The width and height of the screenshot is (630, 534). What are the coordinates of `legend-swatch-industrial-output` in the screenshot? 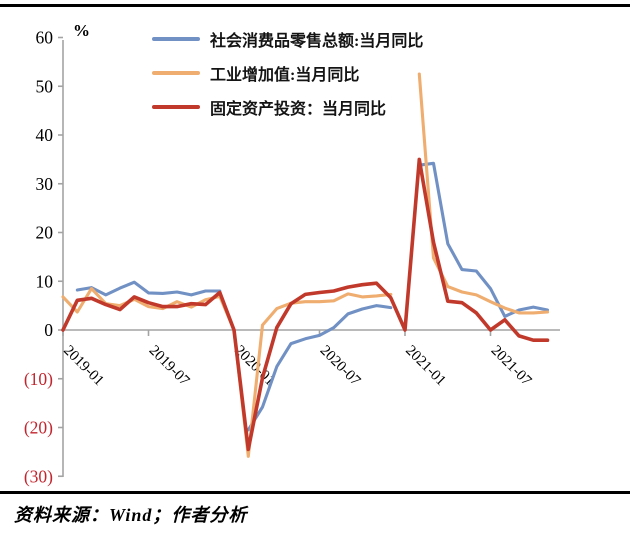 It's located at (176, 73).